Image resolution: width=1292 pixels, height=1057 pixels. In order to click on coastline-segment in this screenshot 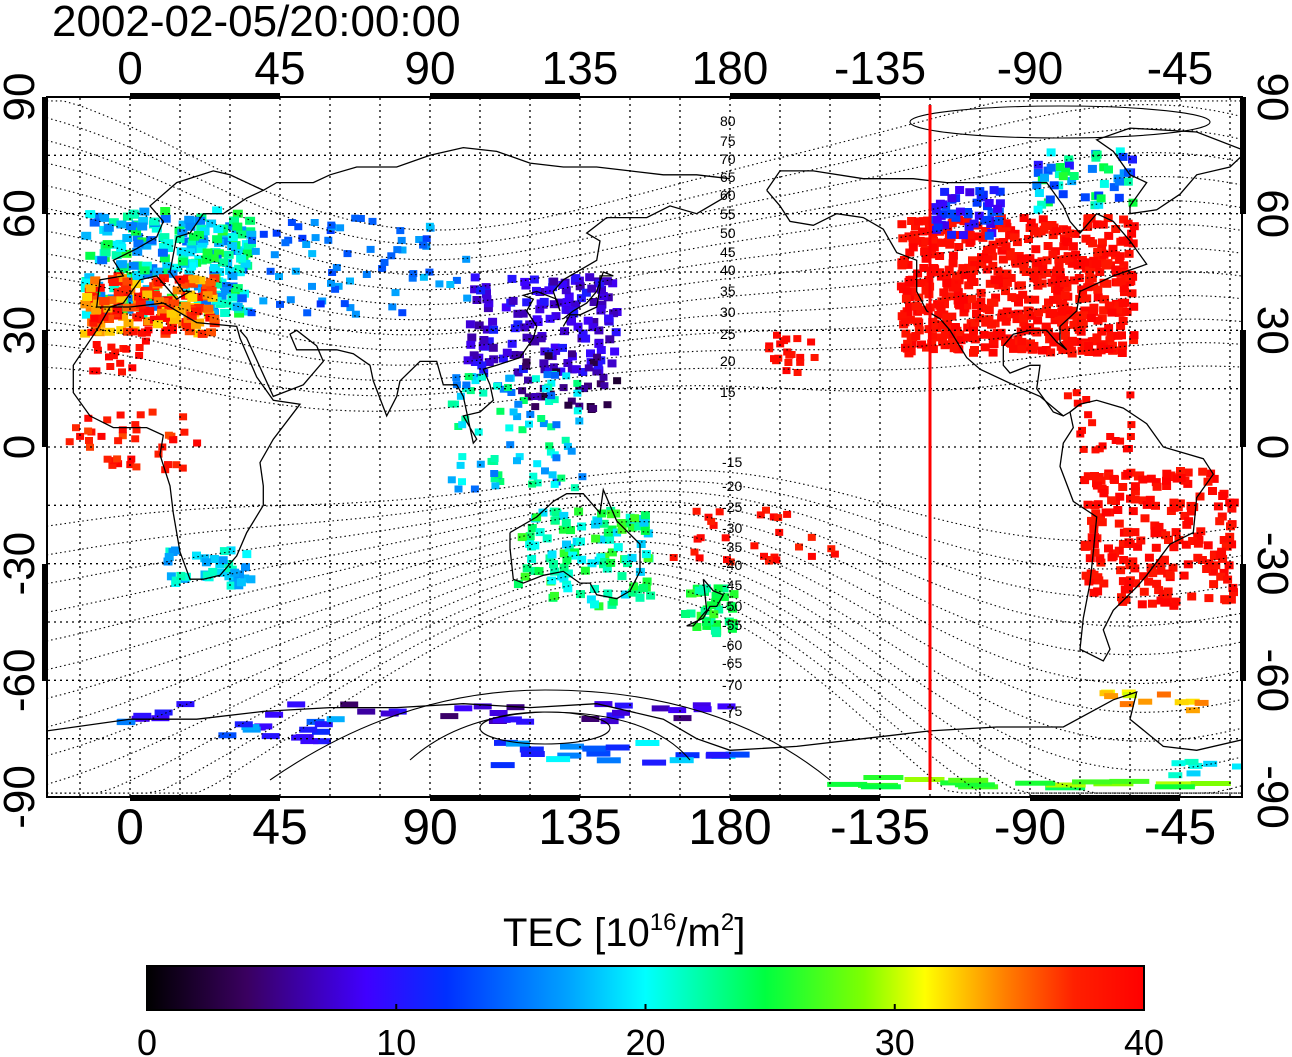, I will do `click(187, 441)`.